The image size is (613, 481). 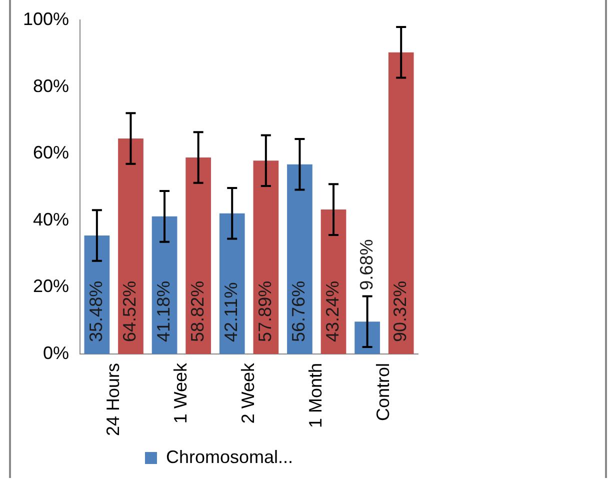 I want to click on data-label: 43.24%, so click(x=332, y=311).